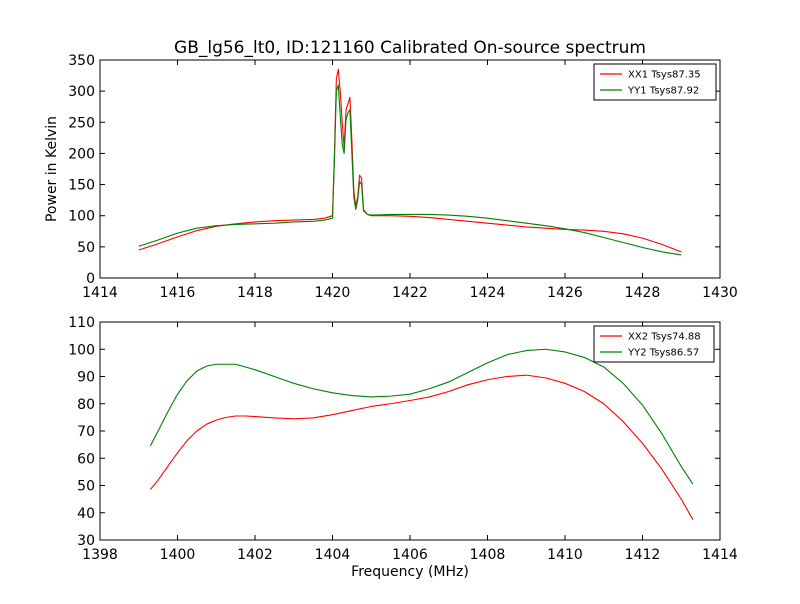 Image resolution: width=800 pixels, height=604 pixels. I want to click on x-tick-label: 1430, so click(720, 293).